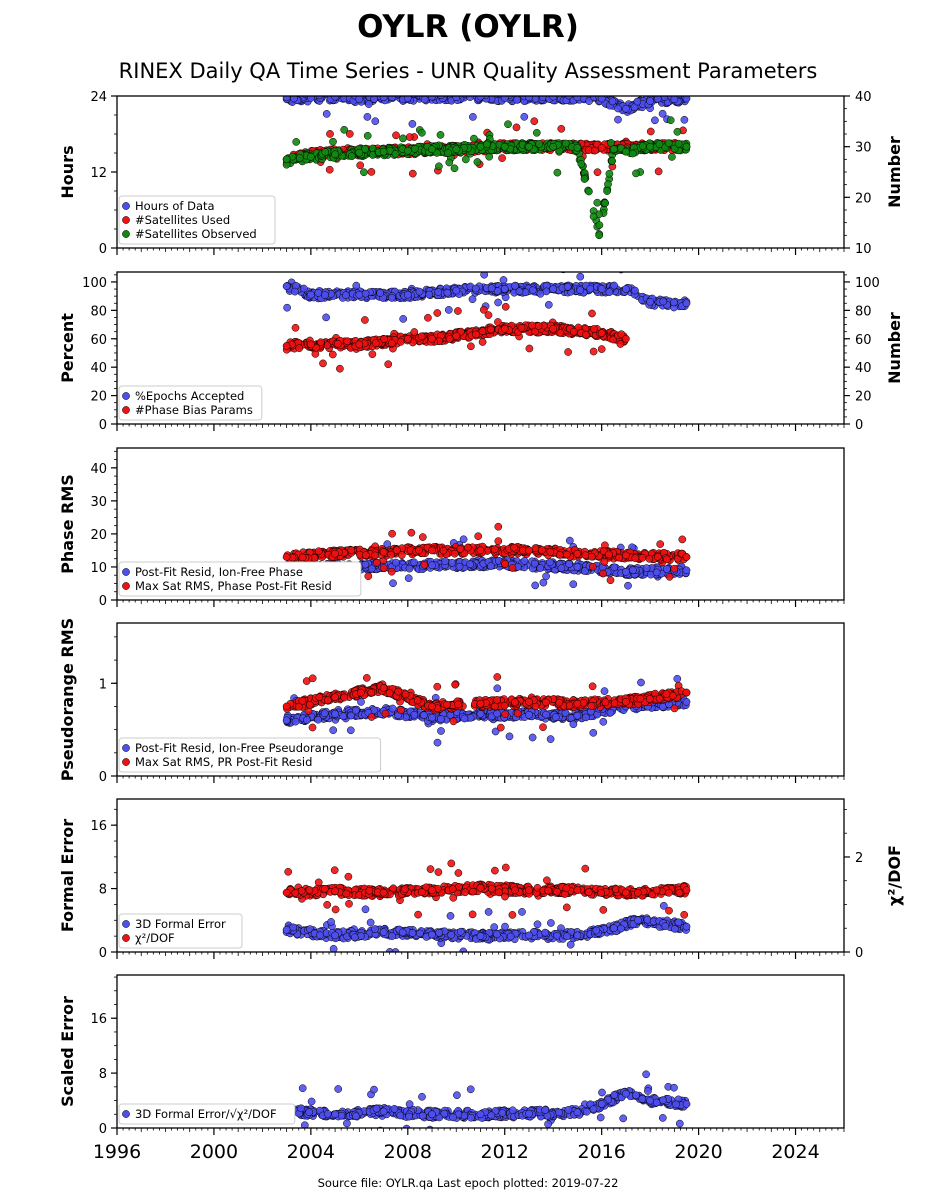 This screenshot has width=937, height=1200. What do you see at coordinates (98, 502) in the screenshot?
I see `y-tick-label-left: 30` at bounding box center [98, 502].